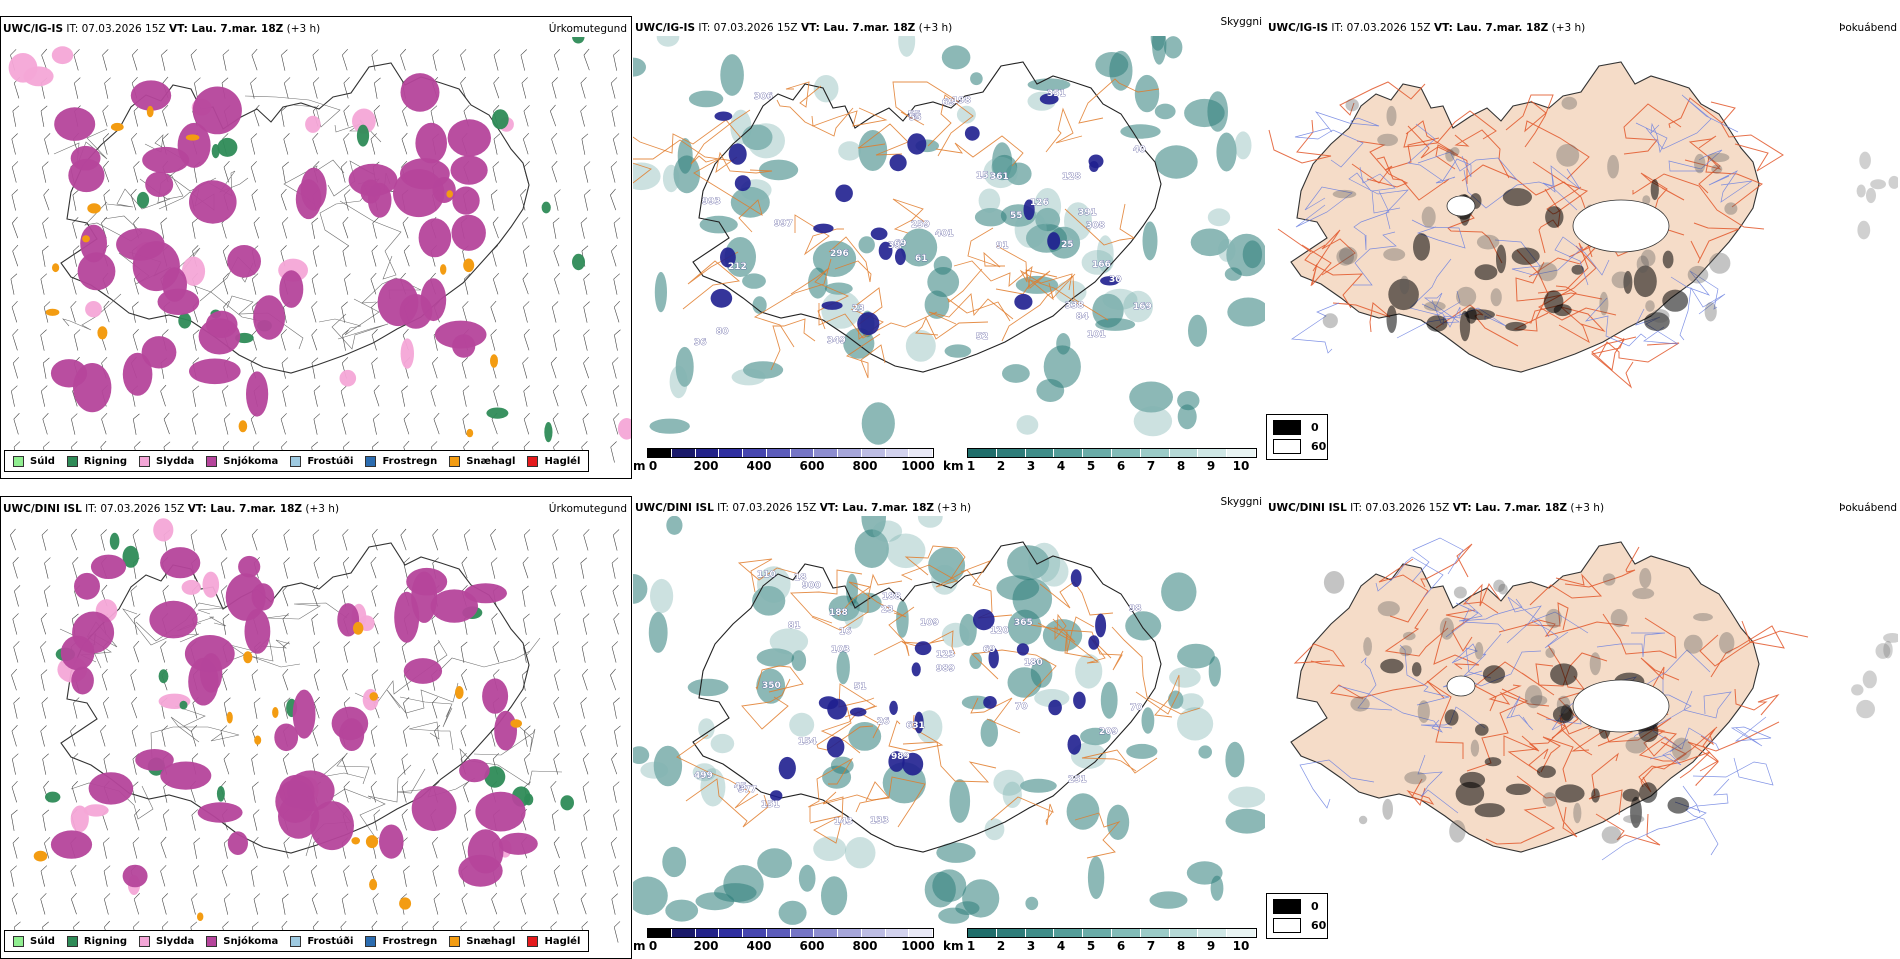  I want to click on cloud-base-value: 70, so click(1136, 708).